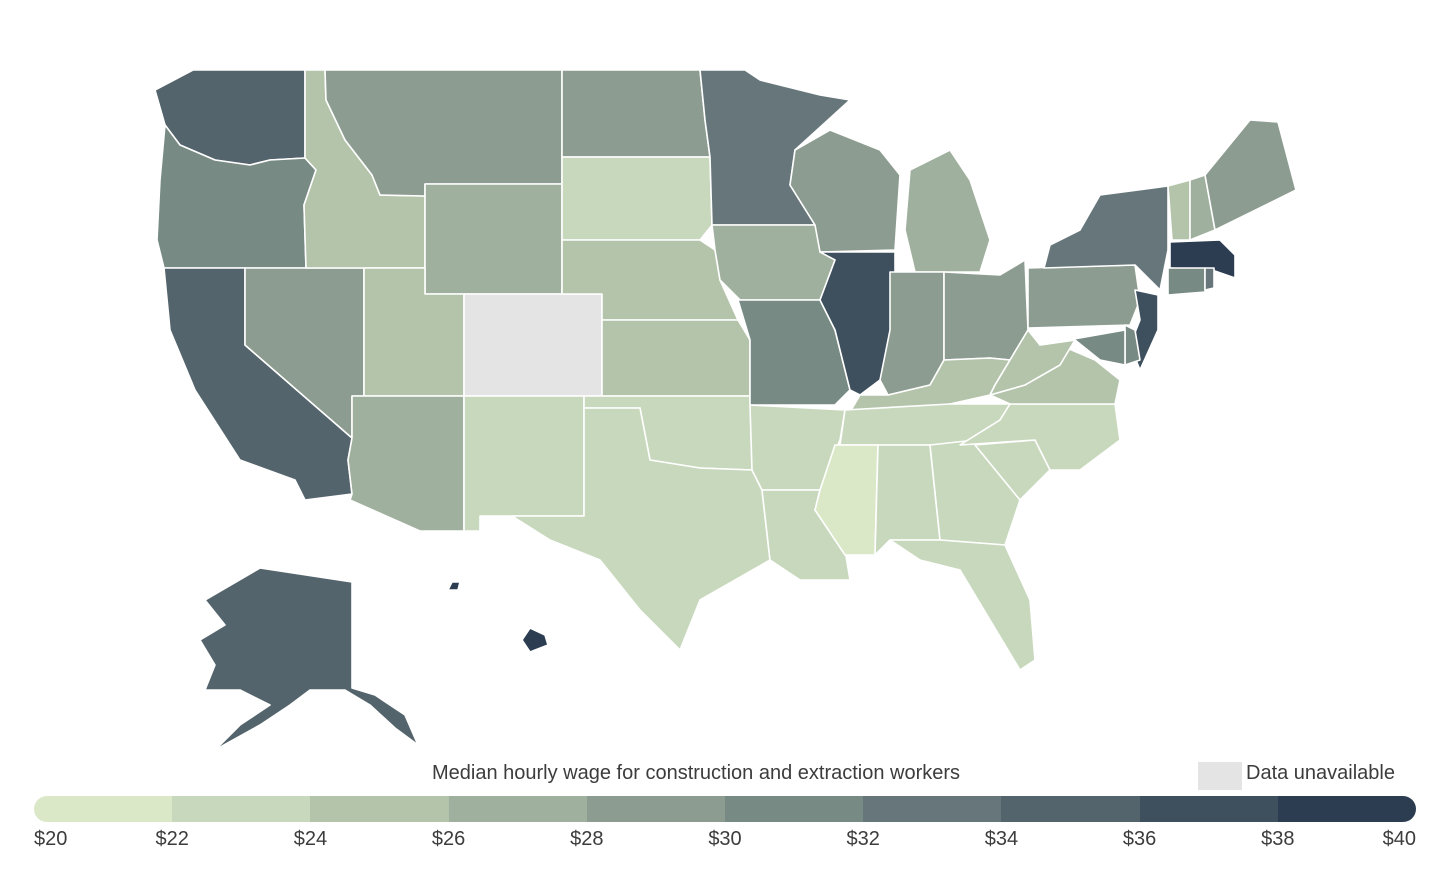 This screenshot has width=1450, height=875. Describe the element at coordinates (1278, 839) in the screenshot. I see `scale-tick-label: $38` at that location.